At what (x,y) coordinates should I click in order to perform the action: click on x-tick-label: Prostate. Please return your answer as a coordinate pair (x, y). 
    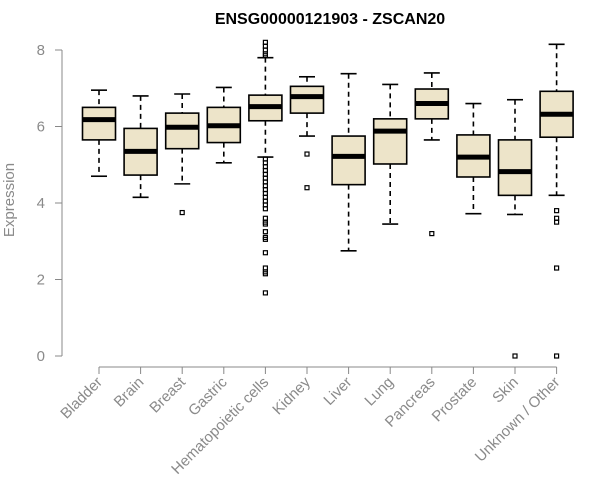
    Looking at the image, I should click on (455, 400).